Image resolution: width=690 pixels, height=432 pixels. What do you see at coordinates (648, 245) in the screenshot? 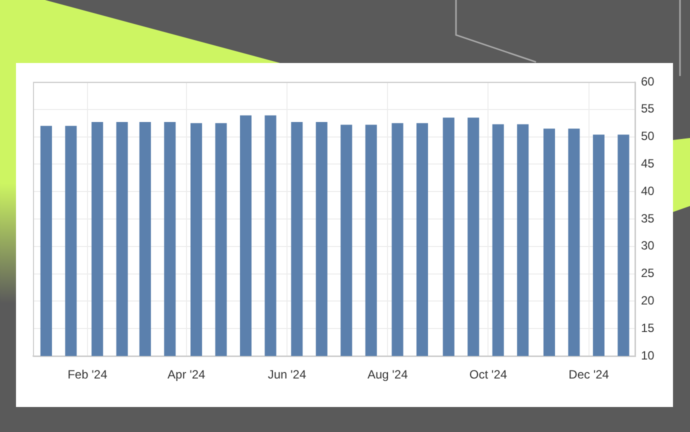
I see `y-tick-label: 30` at bounding box center [648, 245].